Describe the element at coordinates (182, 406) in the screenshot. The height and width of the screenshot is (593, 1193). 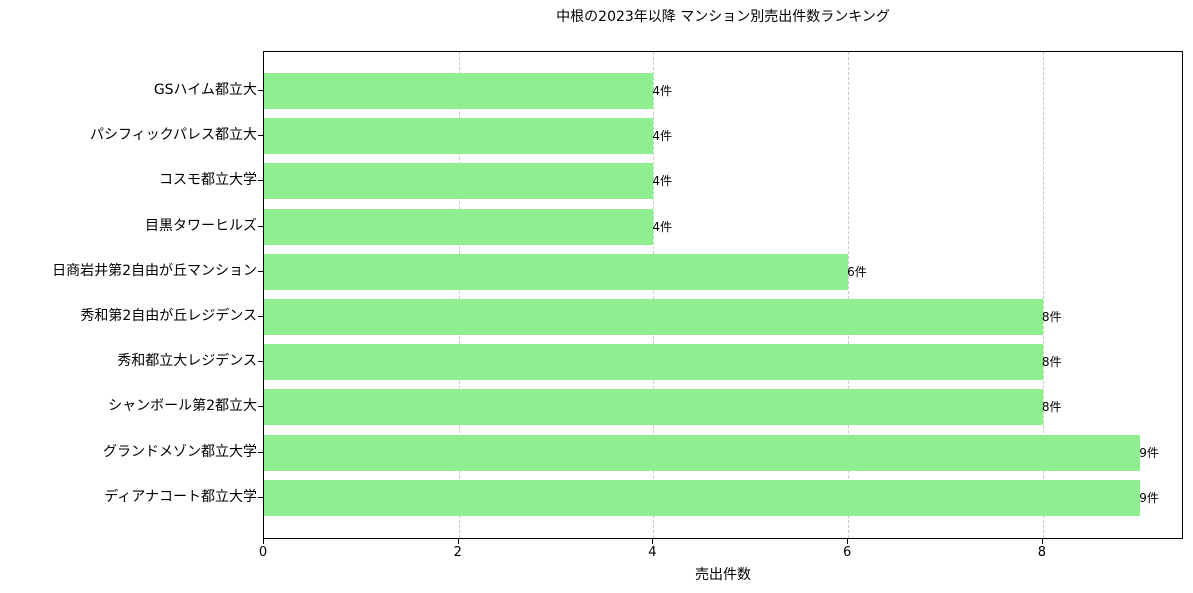
I see `y-tick-label: シャンボール第2都立大` at that location.